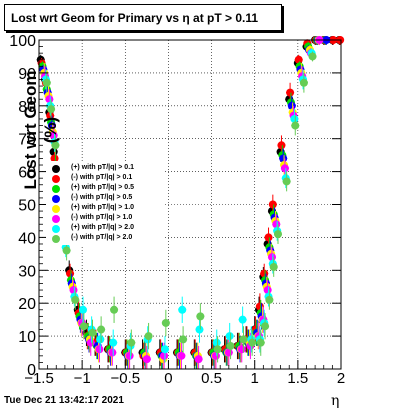  Describe the element at coordinates (255, 378) in the screenshot. I see `x-tick-label: 1` at that location.